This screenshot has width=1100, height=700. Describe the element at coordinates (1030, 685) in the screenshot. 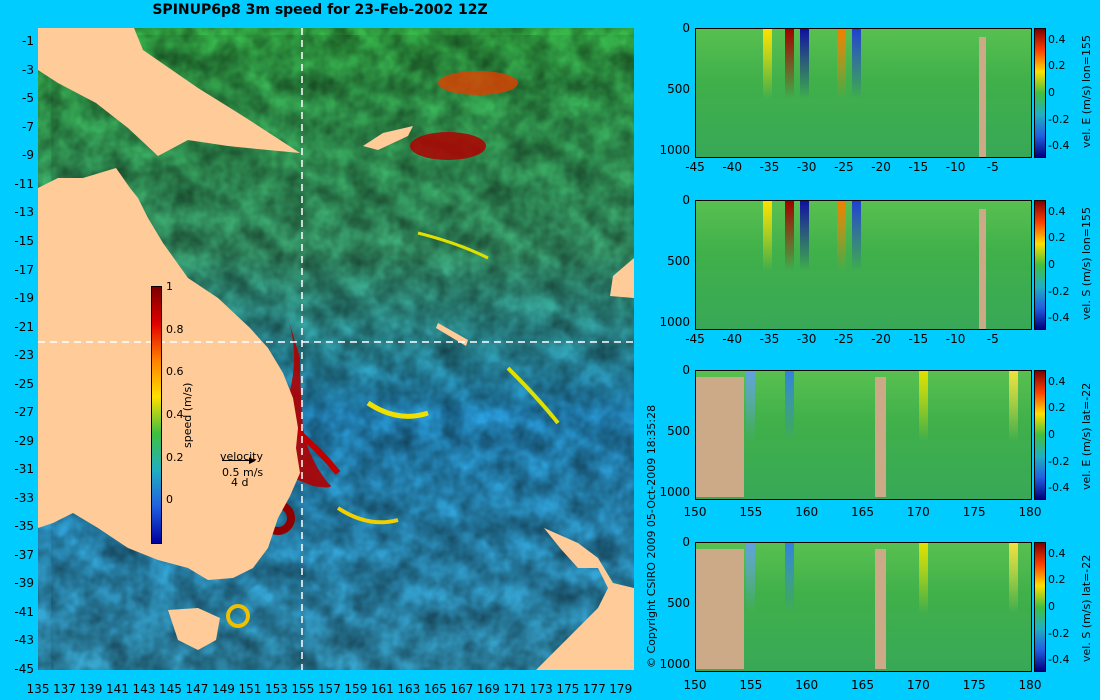

I see `section-x-tick: 180` at that location.